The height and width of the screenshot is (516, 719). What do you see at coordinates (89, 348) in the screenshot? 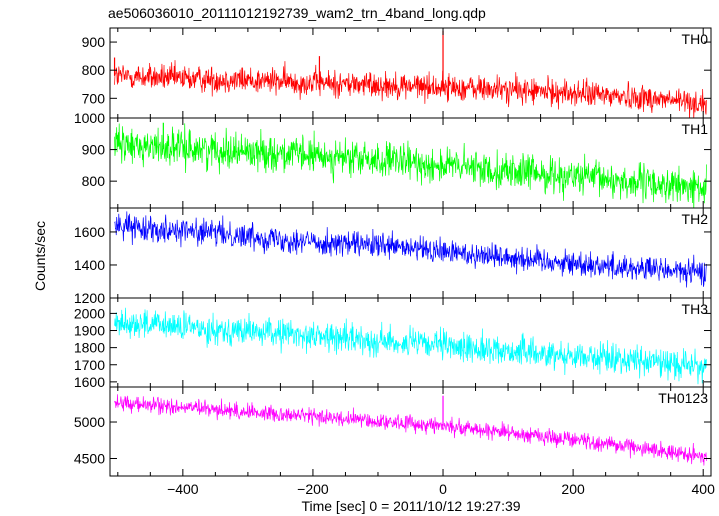
I see `y-tick-label: 1800` at bounding box center [89, 348].